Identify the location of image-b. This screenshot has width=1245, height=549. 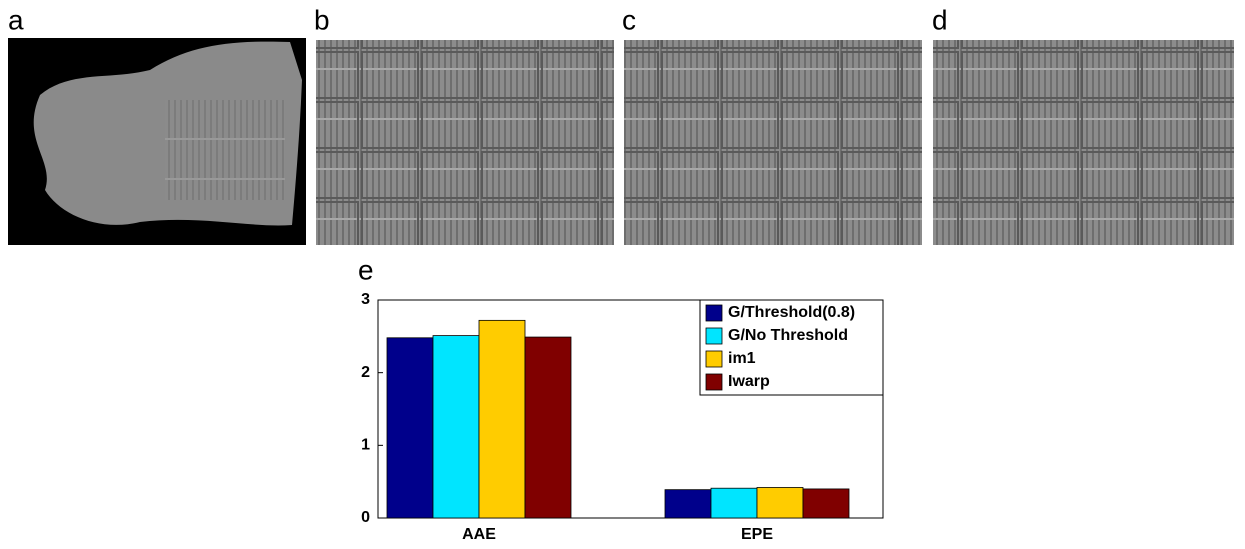
(465, 142).